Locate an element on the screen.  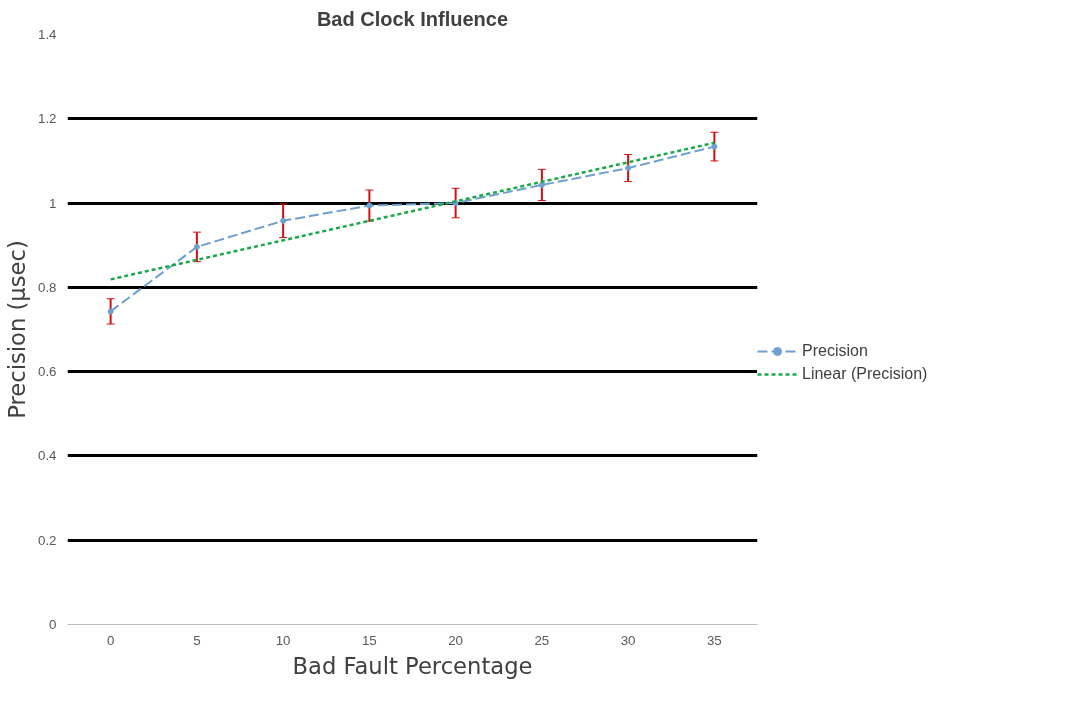
x-tick-label: 35 is located at coordinates (714, 640).